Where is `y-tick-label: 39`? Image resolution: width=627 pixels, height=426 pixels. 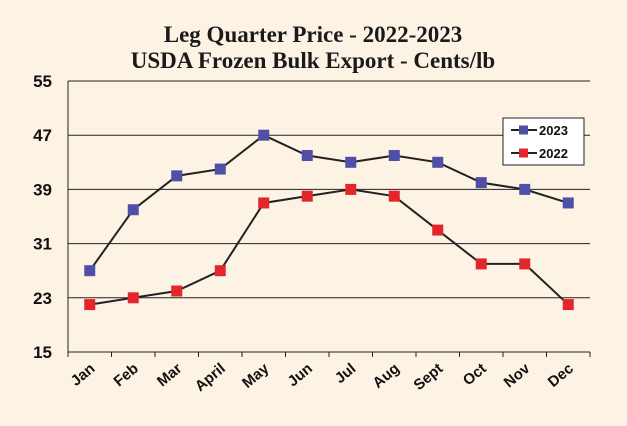 y-tick-label: 39 is located at coordinates (42, 189).